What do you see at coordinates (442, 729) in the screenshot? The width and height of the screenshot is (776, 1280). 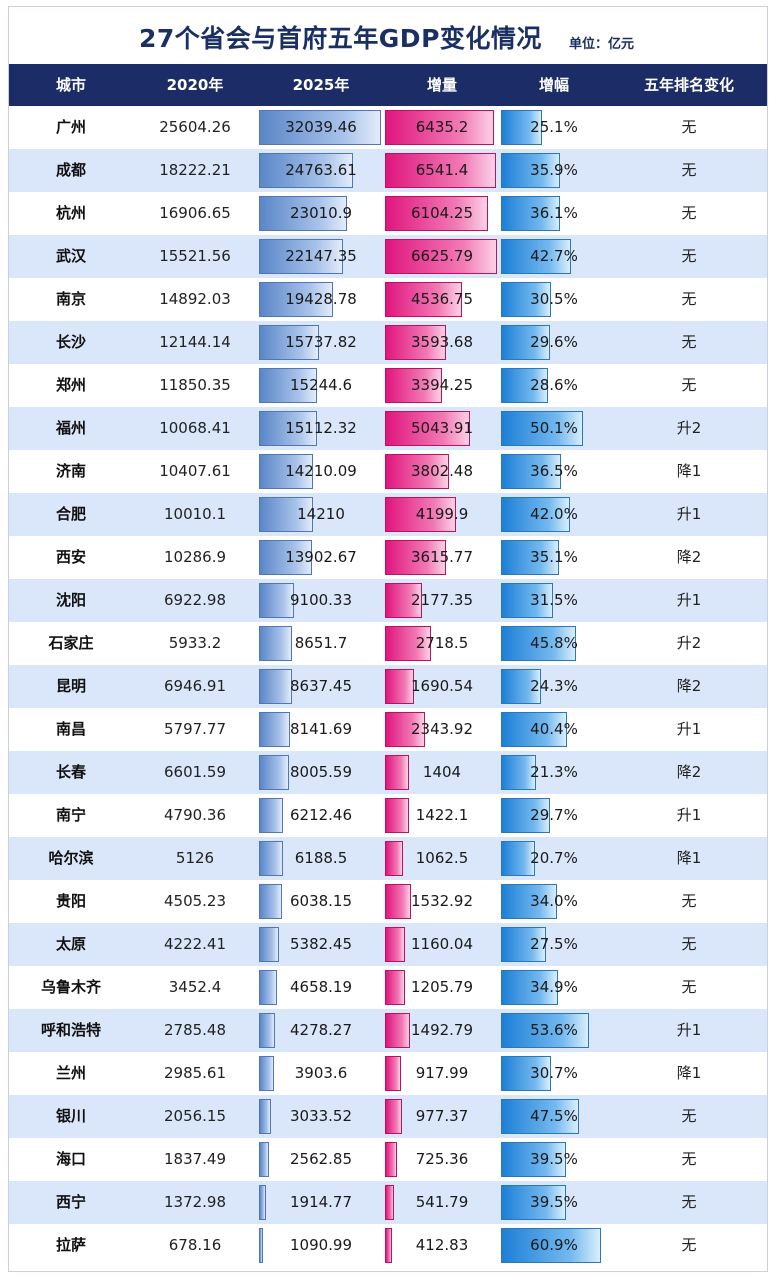 I see `increase-value: 2343.92` at bounding box center [442, 729].